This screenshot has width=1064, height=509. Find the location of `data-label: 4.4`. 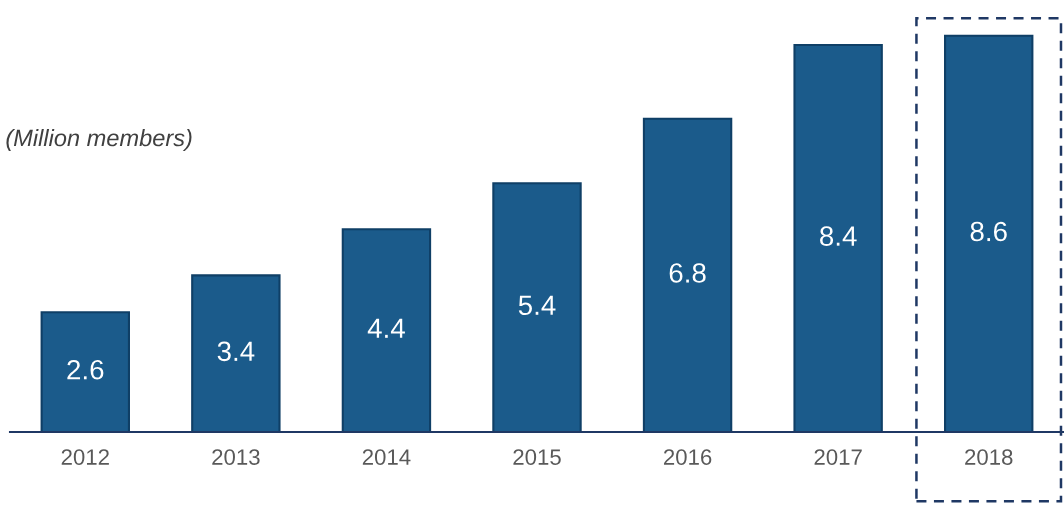

data-label: 4.4 is located at coordinates (386, 328).